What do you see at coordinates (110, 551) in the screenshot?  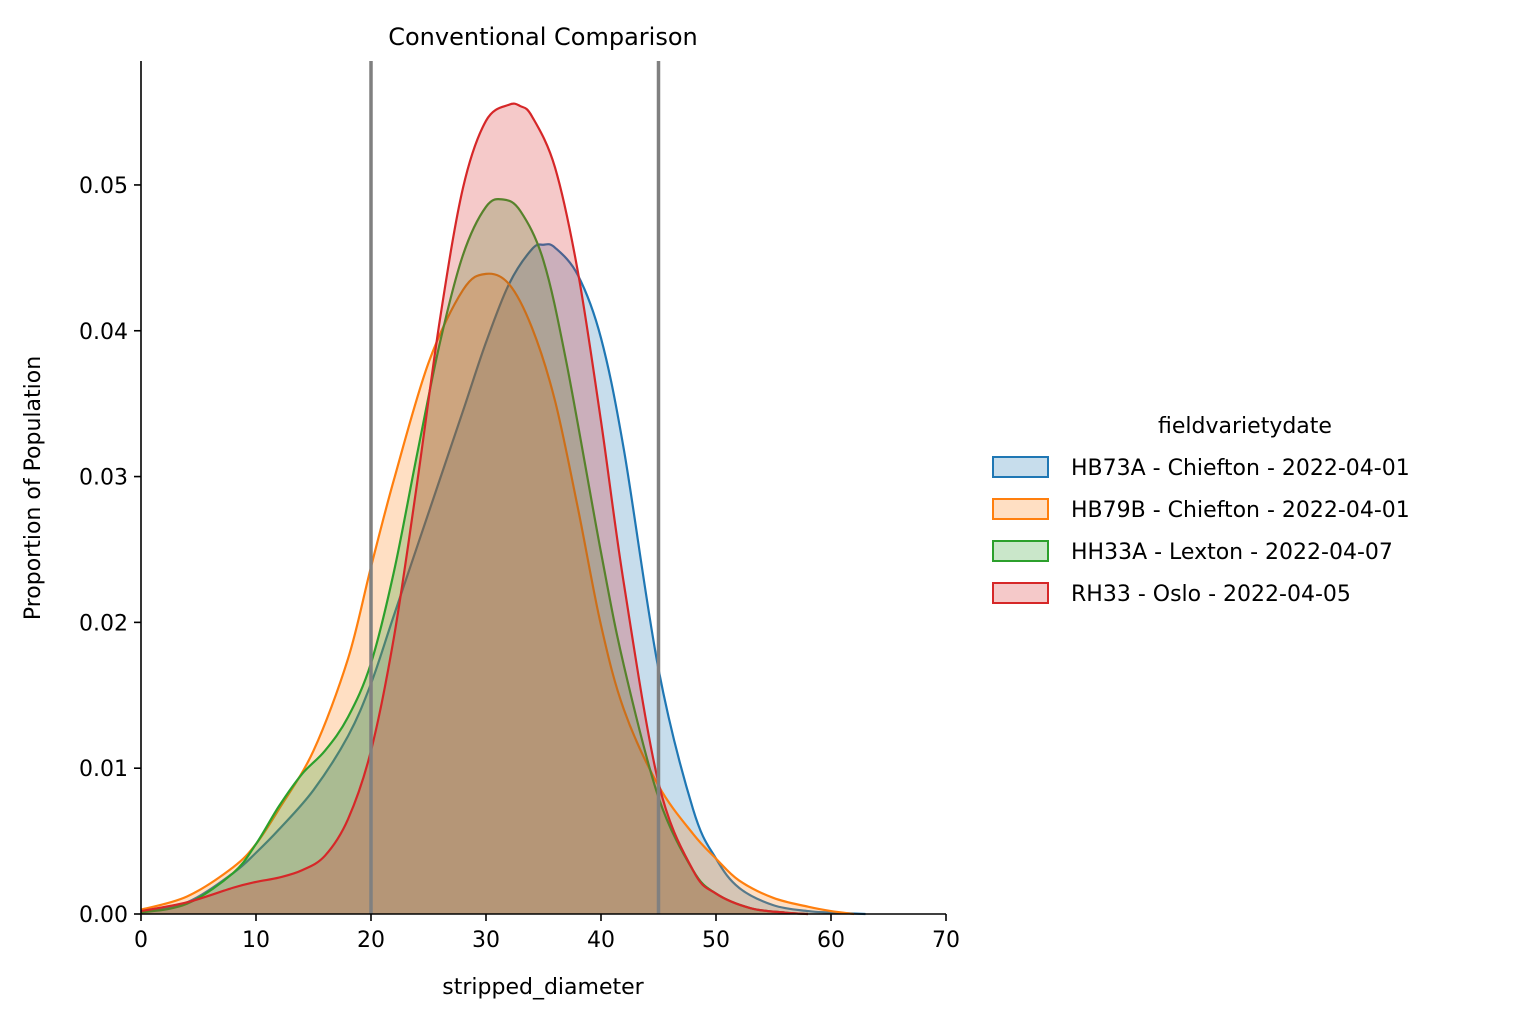 I see `y-ticks: 0.00 0.01 0.02 0.03 0.04 0.05` at bounding box center [110, 551].